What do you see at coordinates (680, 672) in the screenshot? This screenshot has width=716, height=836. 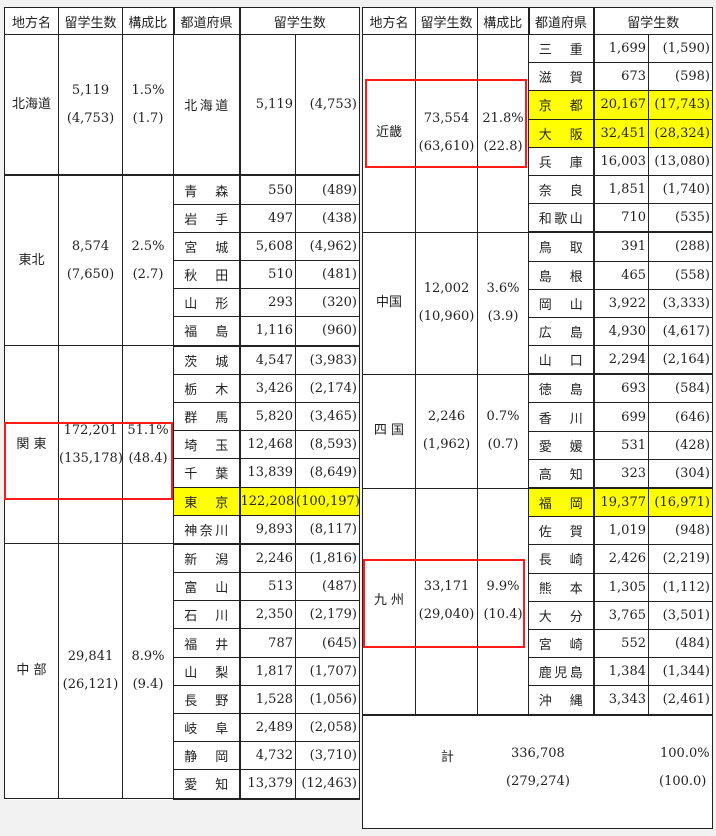 I see `prefecture-previous-count: (1,344)` at bounding box center [680, 672].